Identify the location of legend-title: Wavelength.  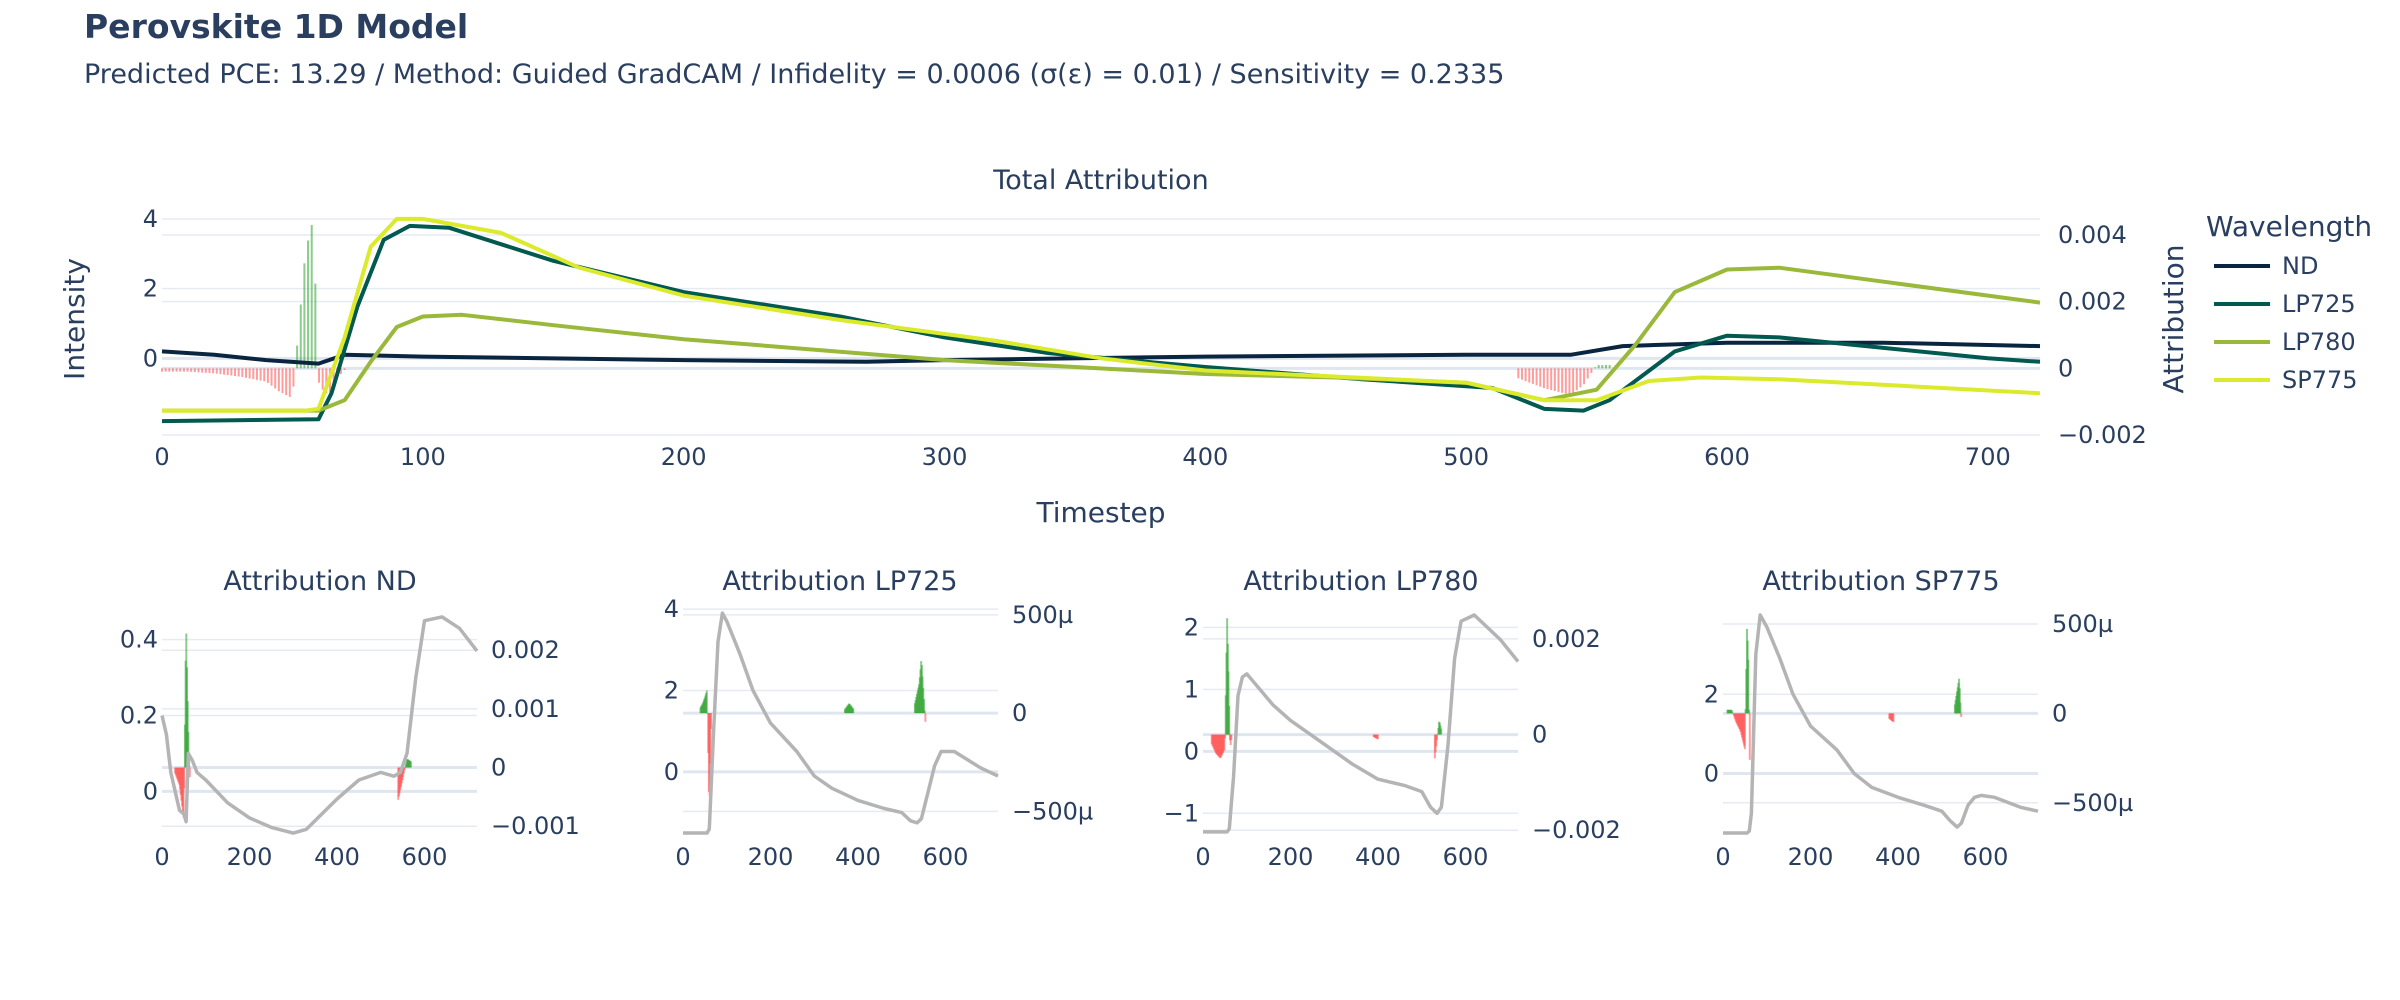
(2289, 226).